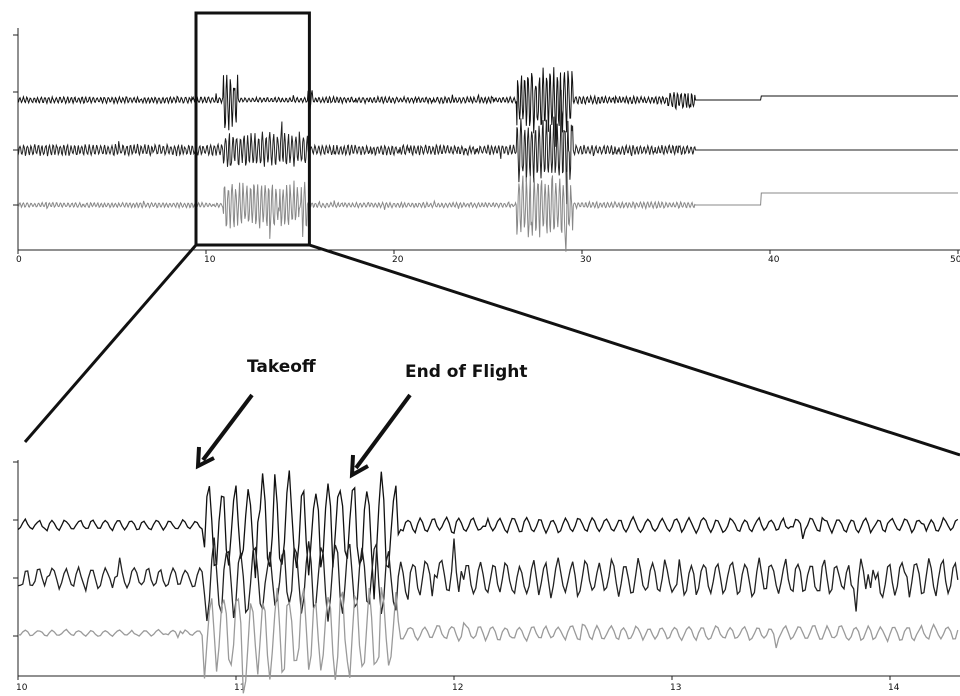 Image resolution: width=960 pixels, height=696 pixels. Describe the element at coordinates (457, 688) in the screenshot. I see `x-tick-label: 12` at that location.